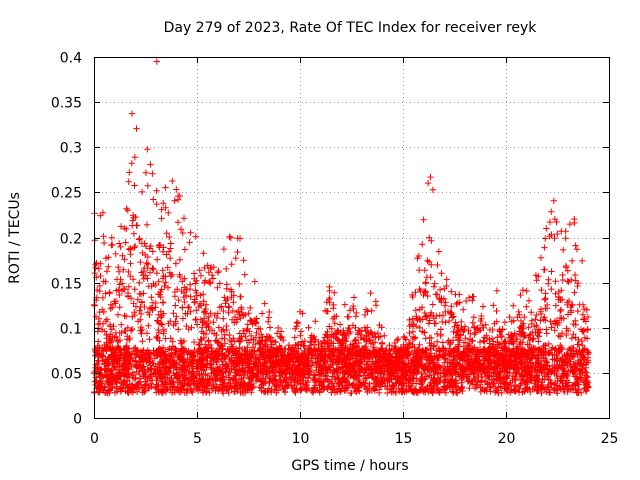 Image resolution: width=640 pixels, height=480 pixels. Describe the element at coordinates (66, 194) in the screenshot. I see `y-tick-label: 0.25` at that location.